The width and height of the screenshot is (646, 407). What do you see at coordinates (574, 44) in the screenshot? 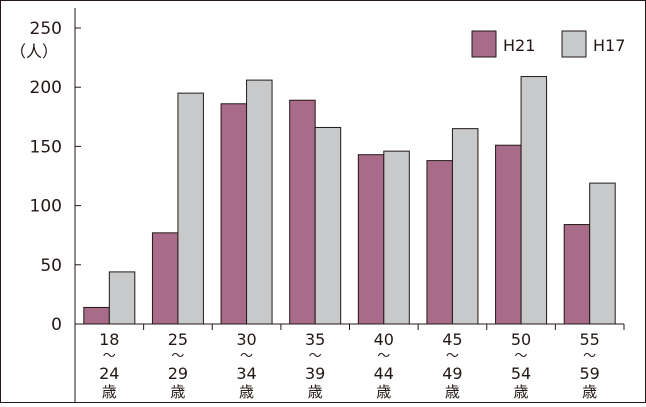
I see `legend-swatch-h17` at bounding box center [574, 44].